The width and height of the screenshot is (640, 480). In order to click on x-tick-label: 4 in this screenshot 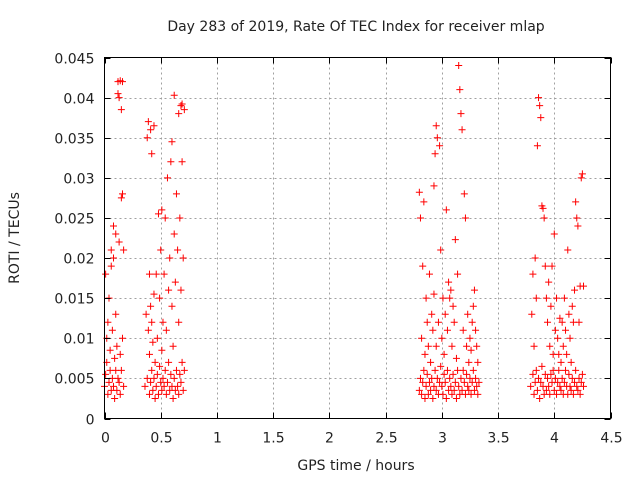, I will do `click(554, 439)`.